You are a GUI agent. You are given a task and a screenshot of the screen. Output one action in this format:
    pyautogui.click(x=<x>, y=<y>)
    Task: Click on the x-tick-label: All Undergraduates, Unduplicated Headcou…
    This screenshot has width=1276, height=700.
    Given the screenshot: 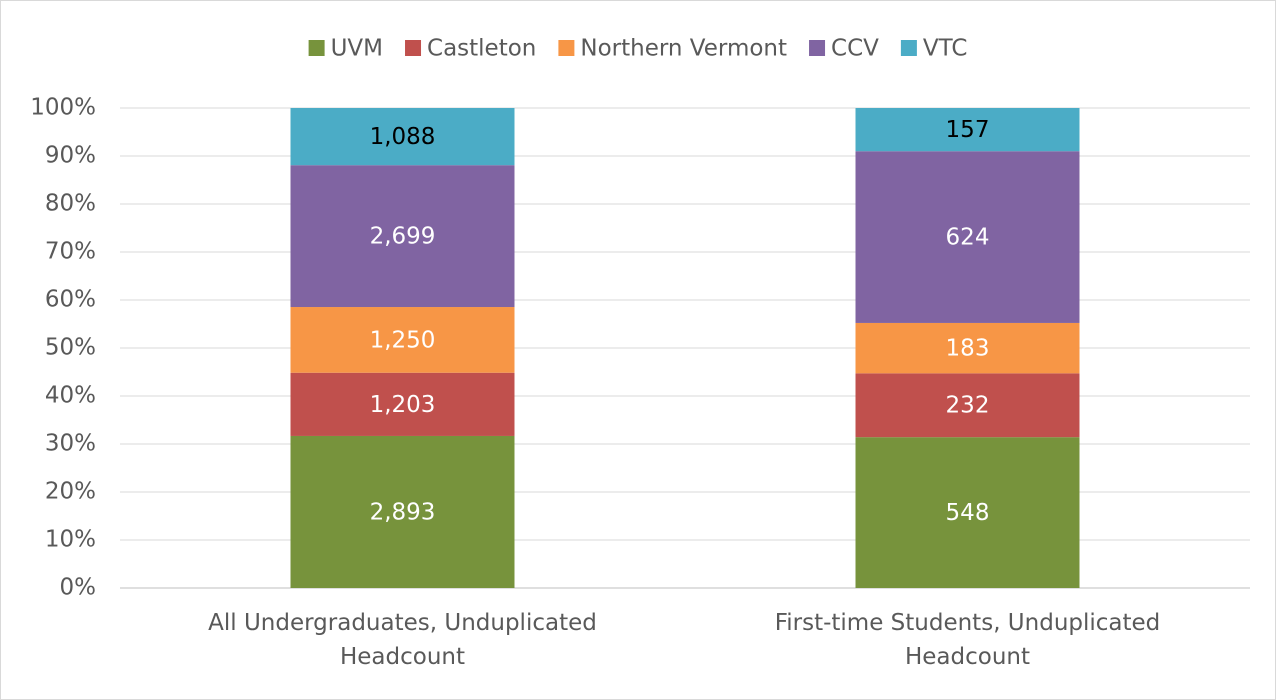 What is the action you would take?
    pyautogui.click(x=402, y=640)
    